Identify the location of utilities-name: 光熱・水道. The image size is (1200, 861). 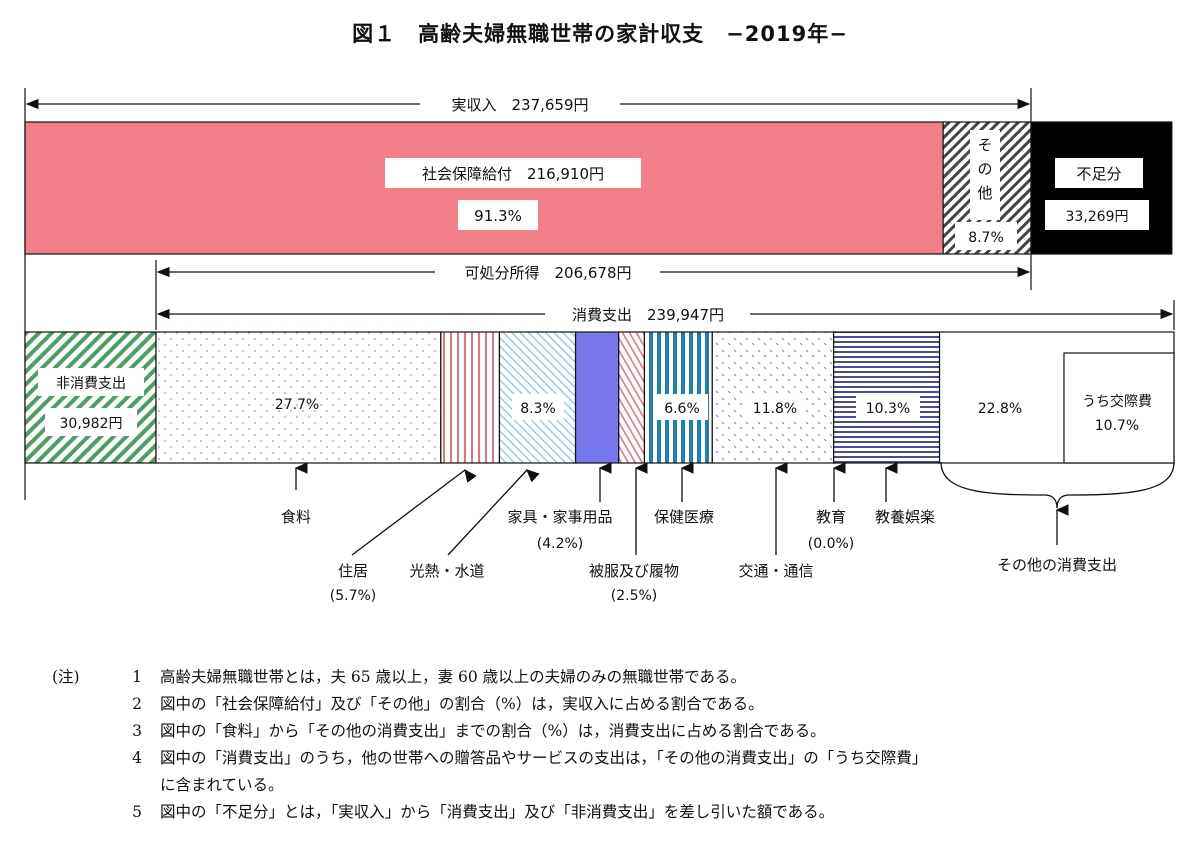
(446, 571).